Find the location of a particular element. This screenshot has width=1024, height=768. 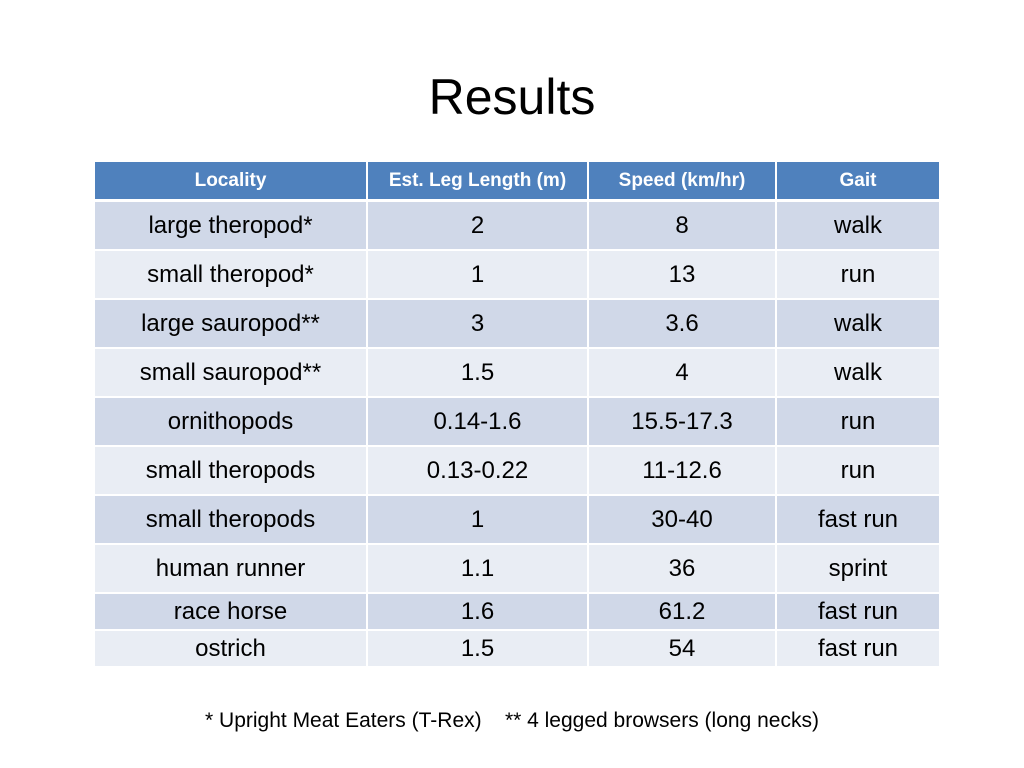

cell-leg-length: 0.13-0.22 is located at coordinates (477, 471).